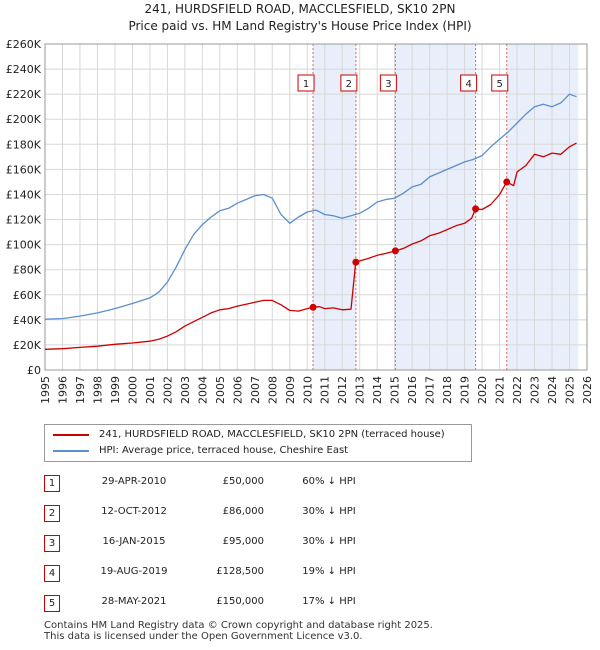 Image resolution: width=600 pixels, height=650 pixels. I want to click on y-tick-label: £180K, so click(24, 144).